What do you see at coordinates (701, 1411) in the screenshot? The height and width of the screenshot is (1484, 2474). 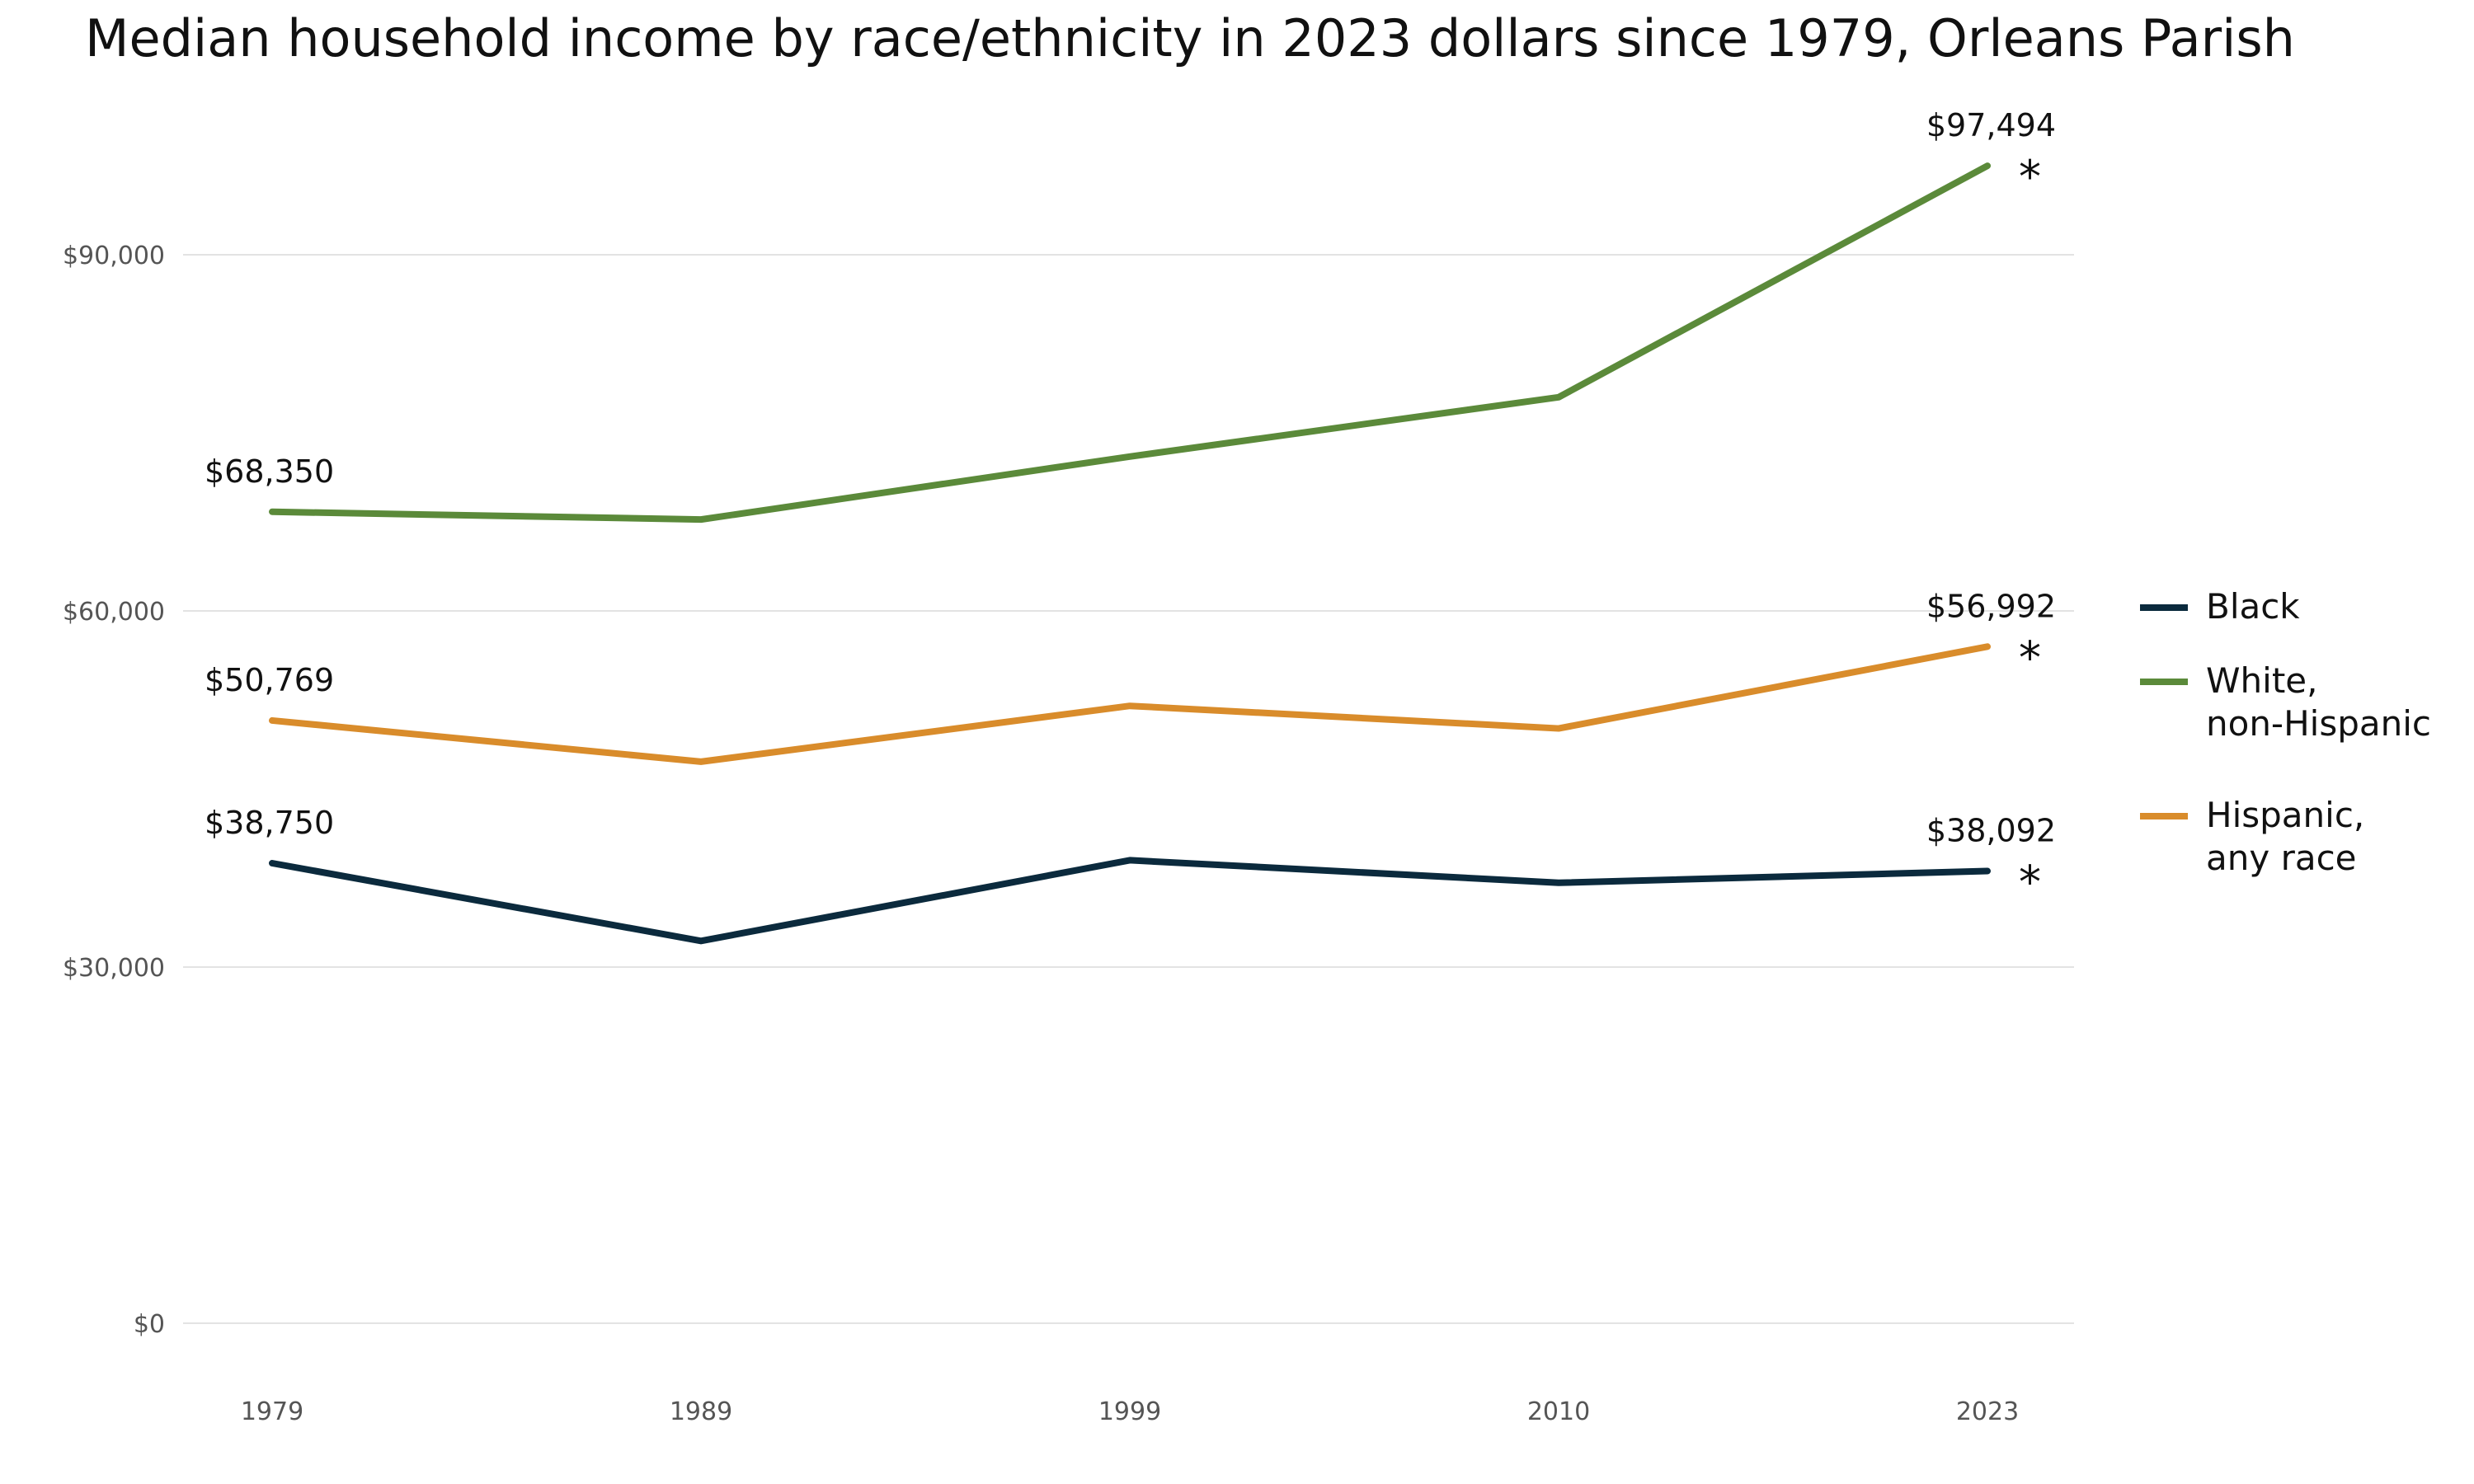 I see `x-tick-label: 1989` at bounding box center [701, 1411].